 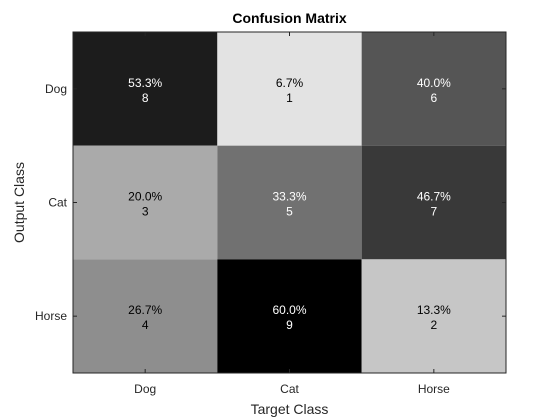 I want to click on chart-title: Confusion Matrix, so click(x=289, y=18).